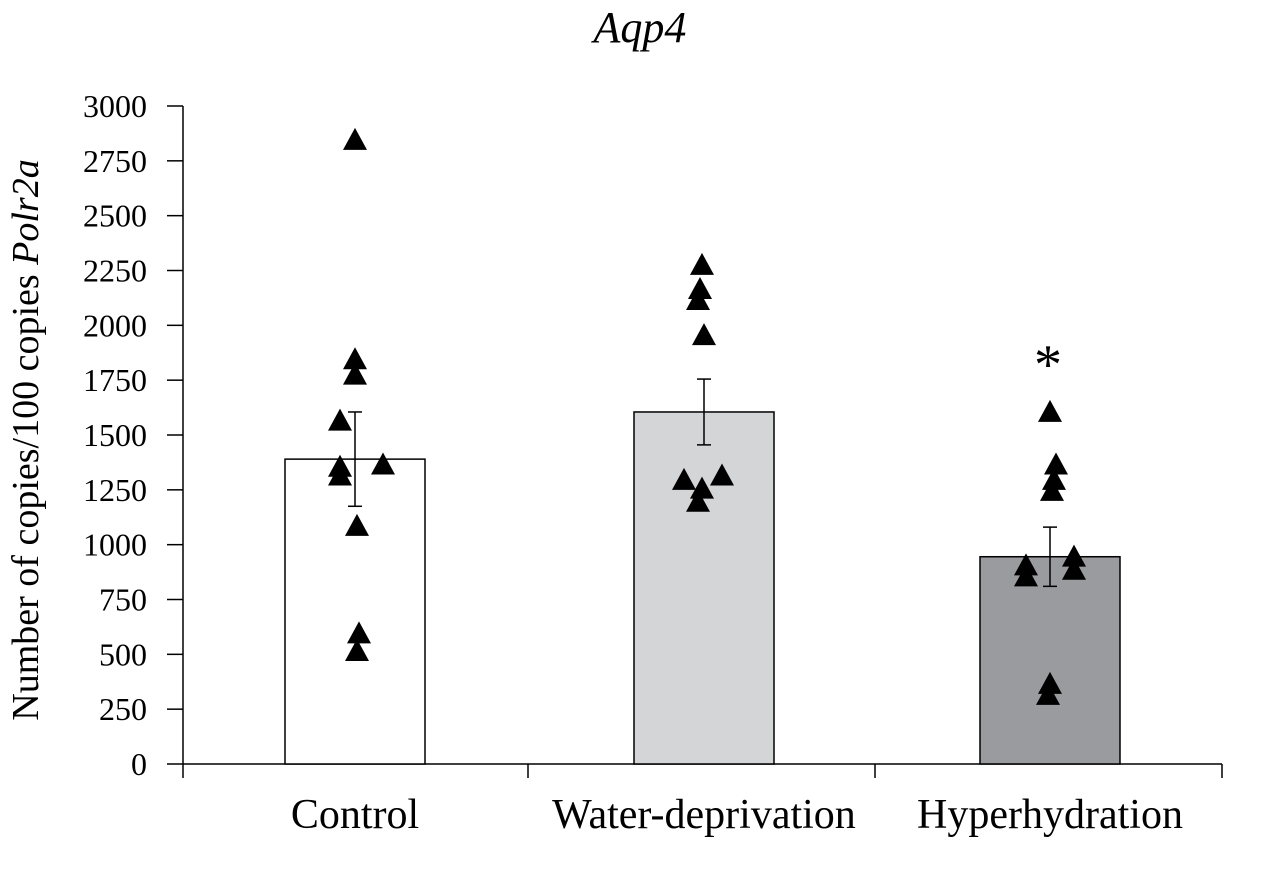  I want to click on y-axis-label: Number of copies/100 copies Polr2a, so click(26, 439).